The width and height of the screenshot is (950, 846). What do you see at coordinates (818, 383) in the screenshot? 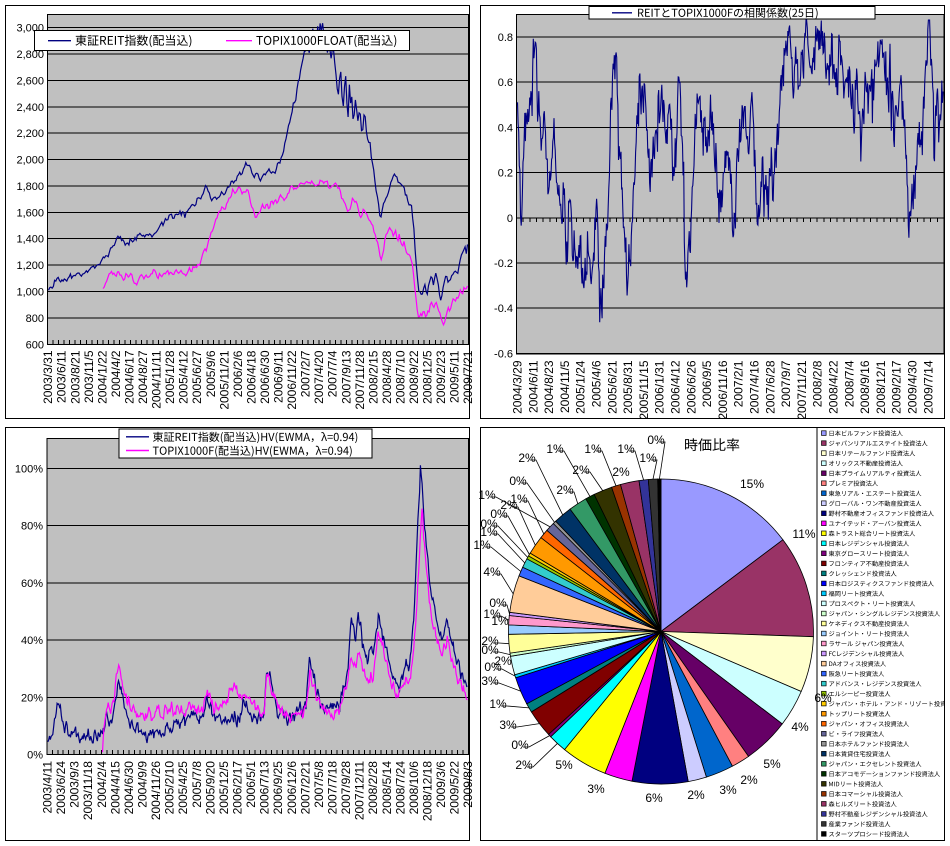
I see `svg-text: 2008/2/8` at bounding box center [818, 383].